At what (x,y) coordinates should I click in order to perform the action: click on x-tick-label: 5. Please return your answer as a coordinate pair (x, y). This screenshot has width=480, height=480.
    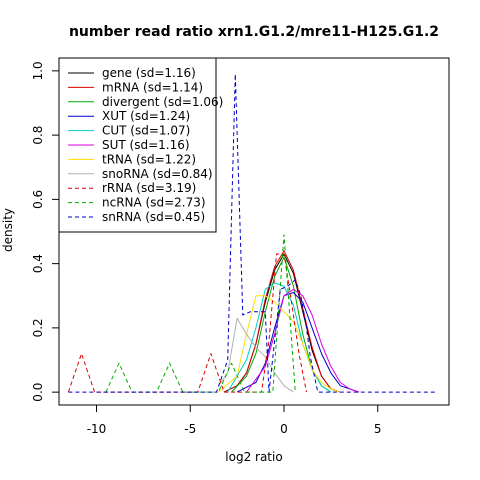
    Looking at the image, I should click on (378, 429).